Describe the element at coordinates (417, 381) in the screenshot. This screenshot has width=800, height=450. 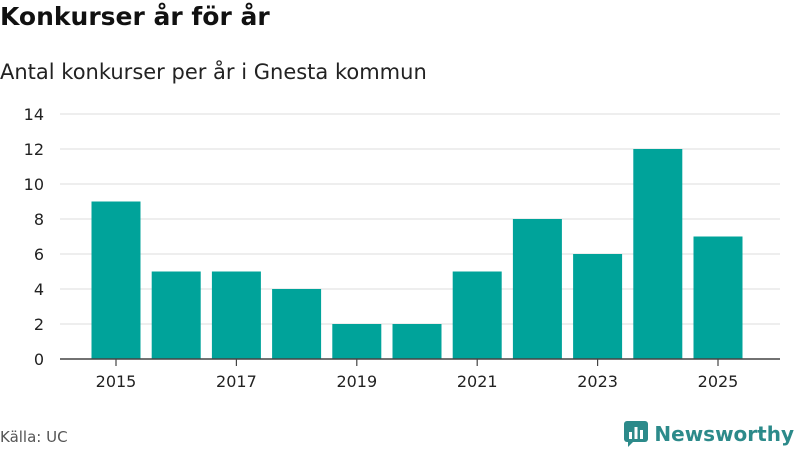
I see `x-axis-labels: 2015 2017 2019 2021 2023 2025` at that location.